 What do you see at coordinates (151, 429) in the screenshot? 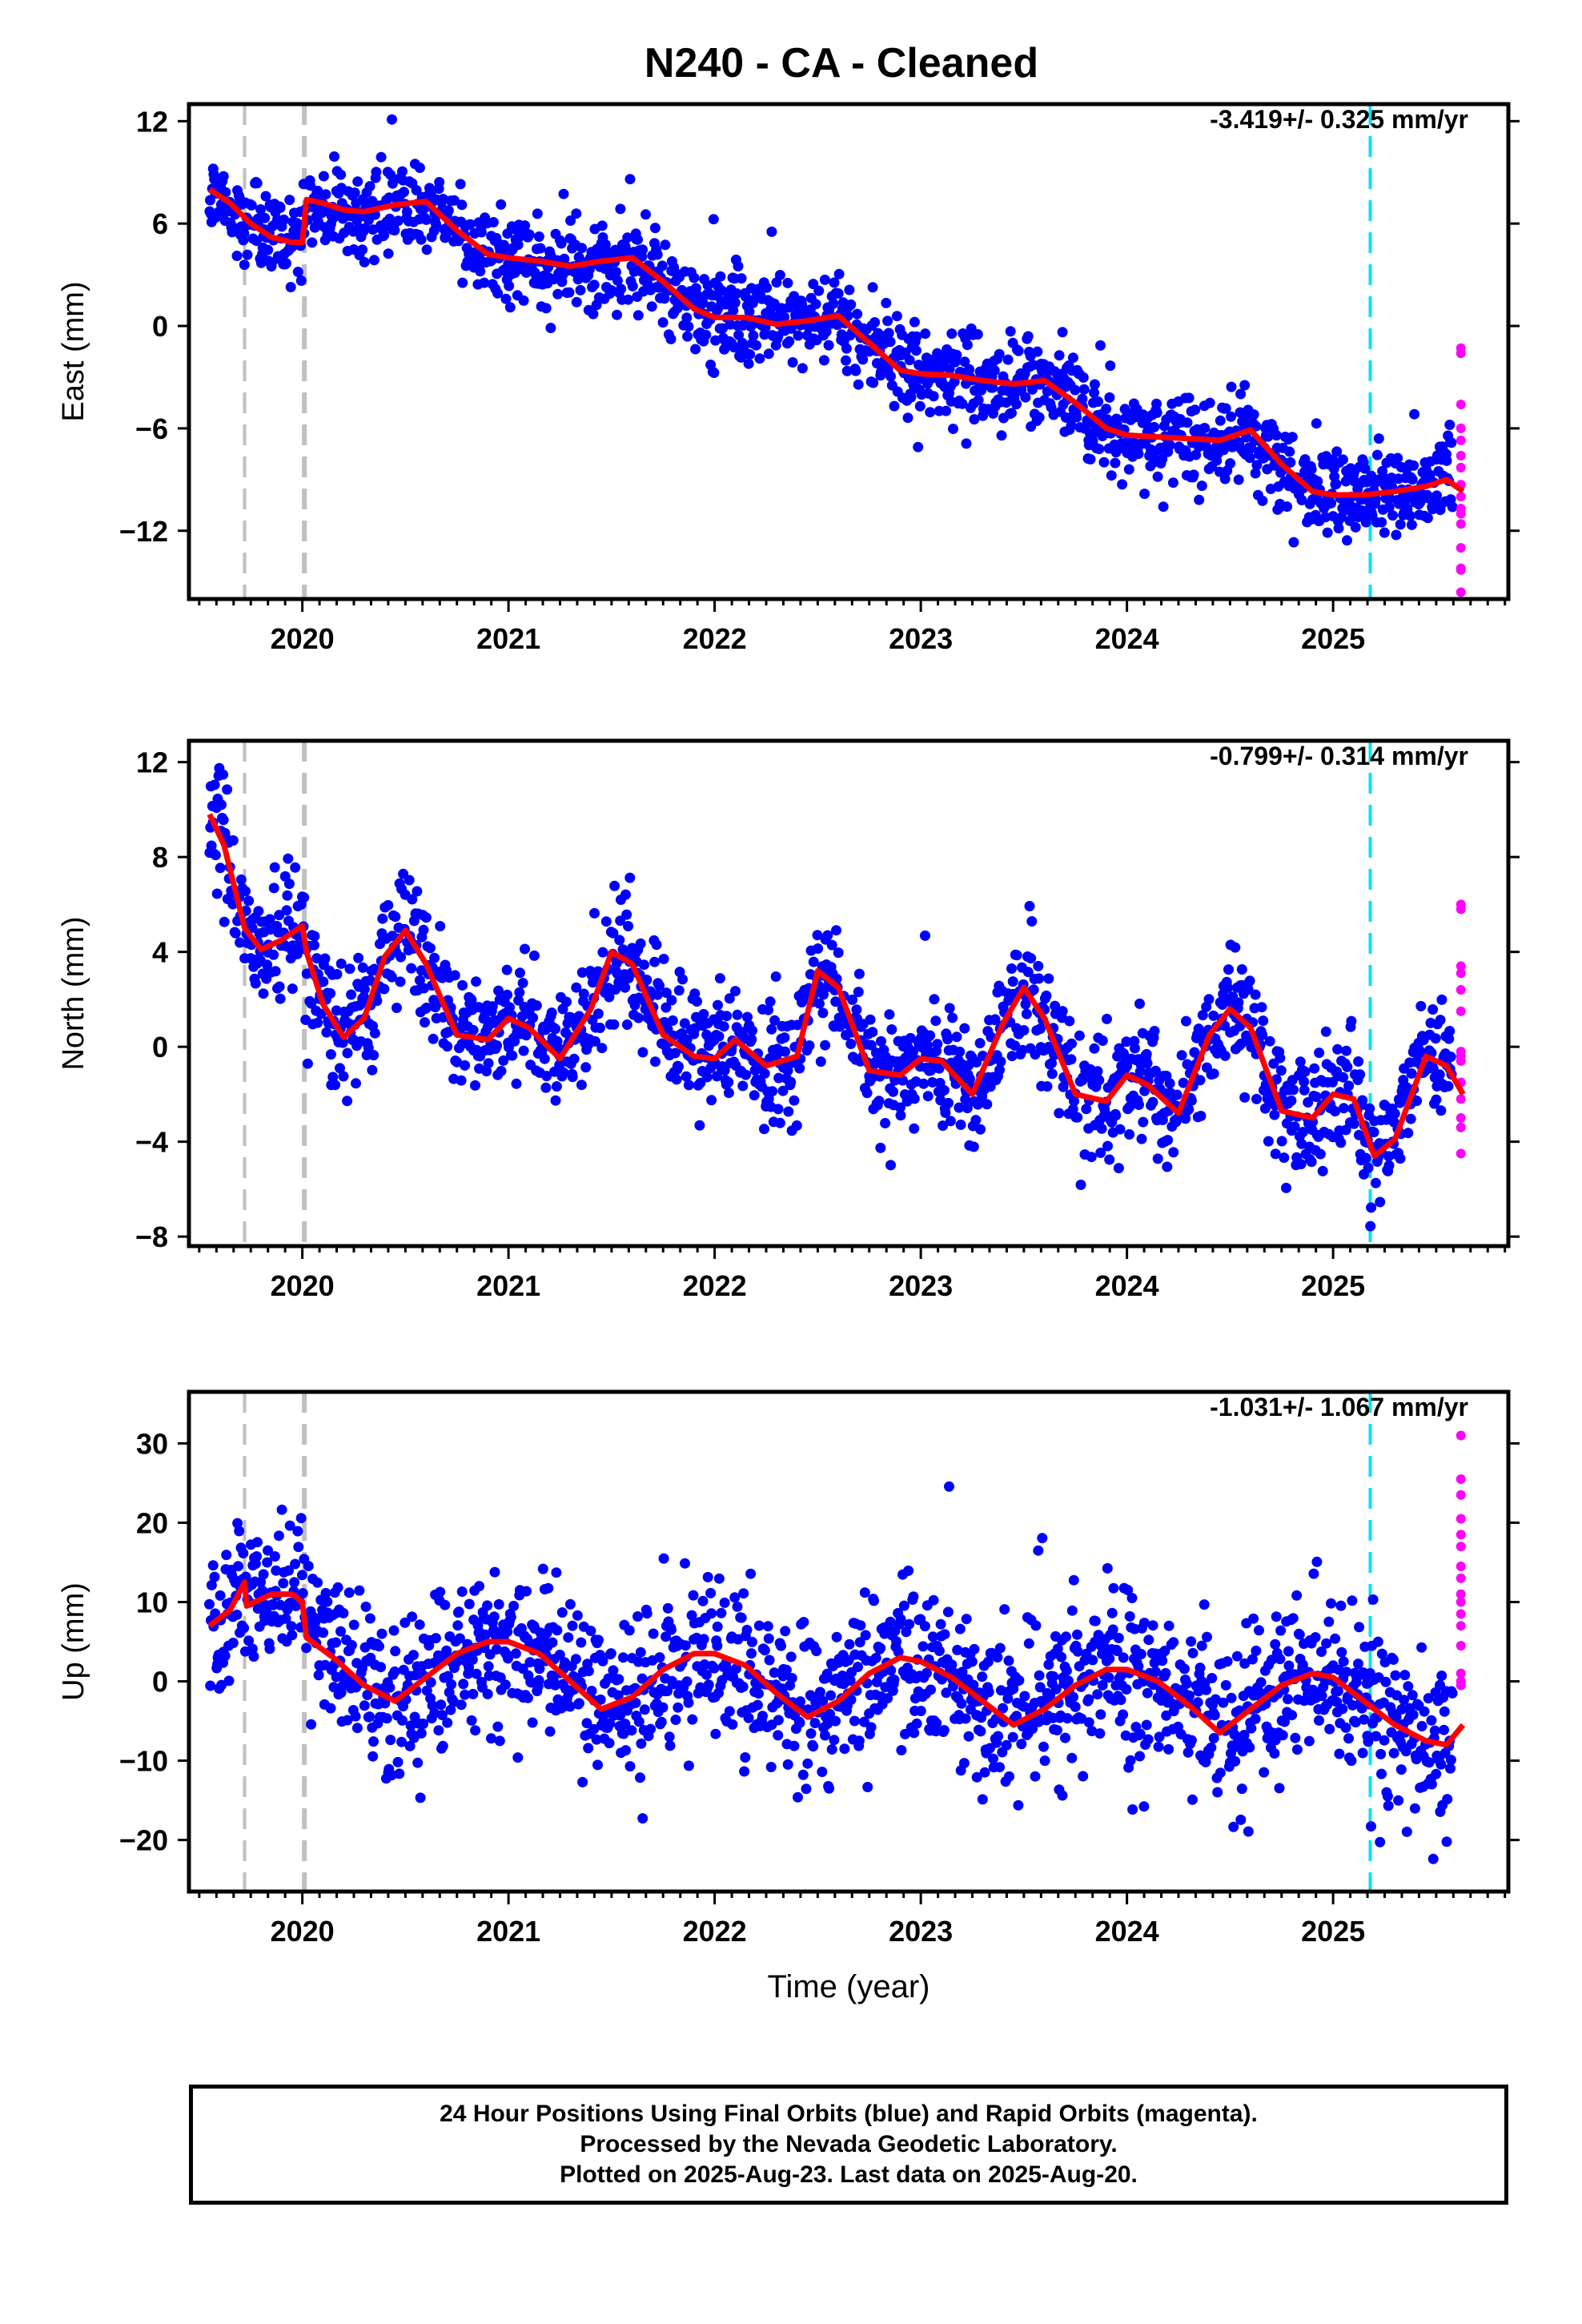
I see `y-tick-label: −6` at bounding box center [151, 429].